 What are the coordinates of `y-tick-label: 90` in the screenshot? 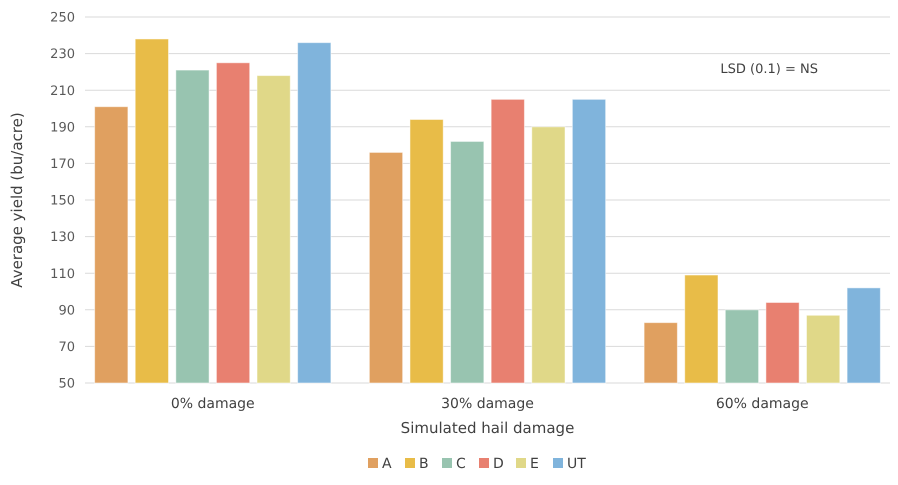 It's located at (66, 310).